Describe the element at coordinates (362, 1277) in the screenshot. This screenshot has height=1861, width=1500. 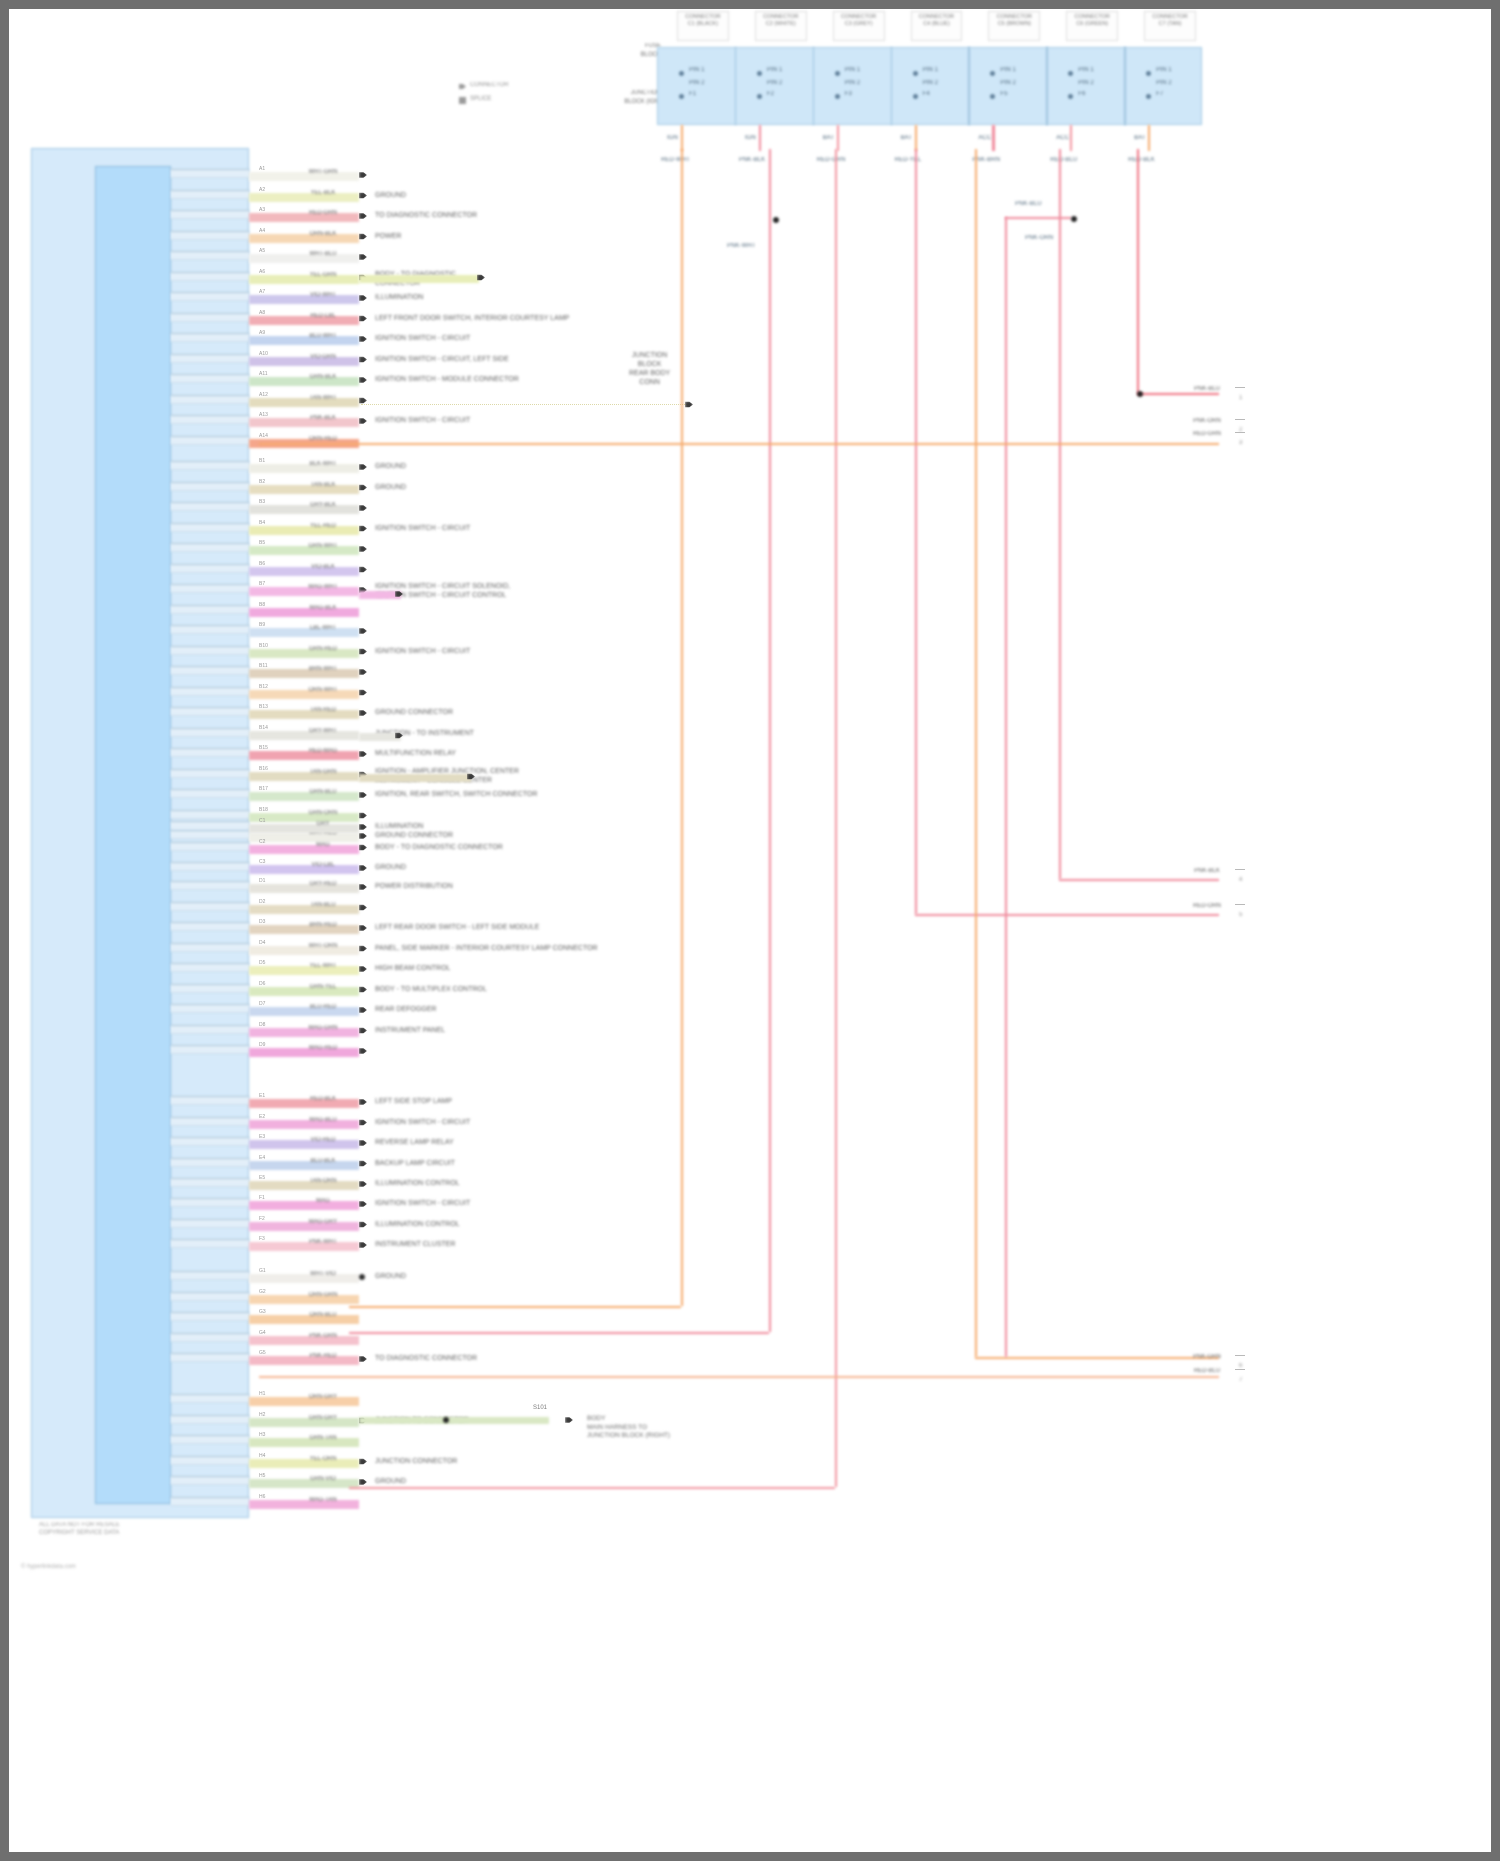
I see `terminal-dot-icon` at that location.